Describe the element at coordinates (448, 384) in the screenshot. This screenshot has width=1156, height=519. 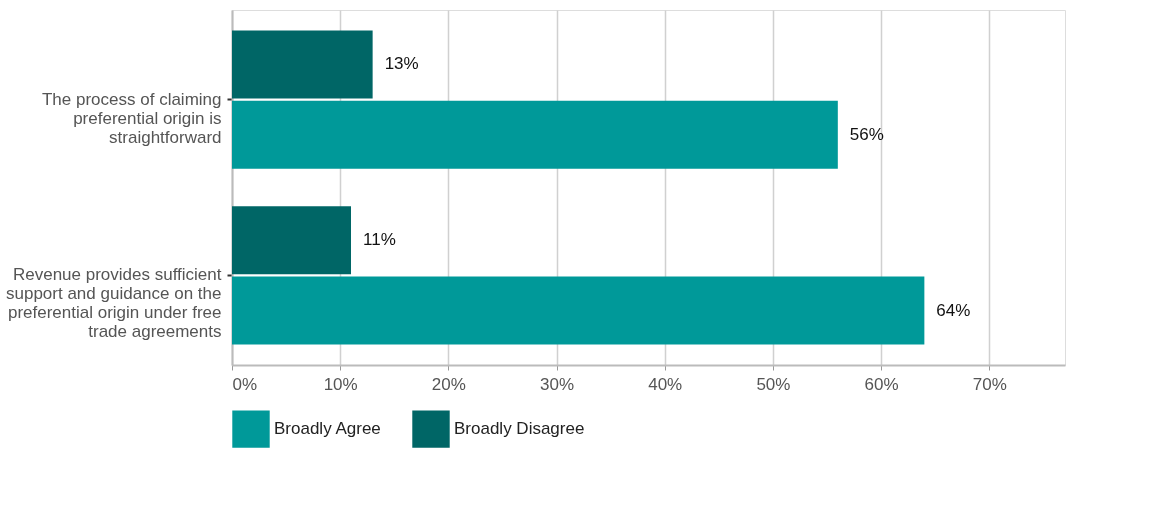
I see `x-tick-label: 20%` at that location.